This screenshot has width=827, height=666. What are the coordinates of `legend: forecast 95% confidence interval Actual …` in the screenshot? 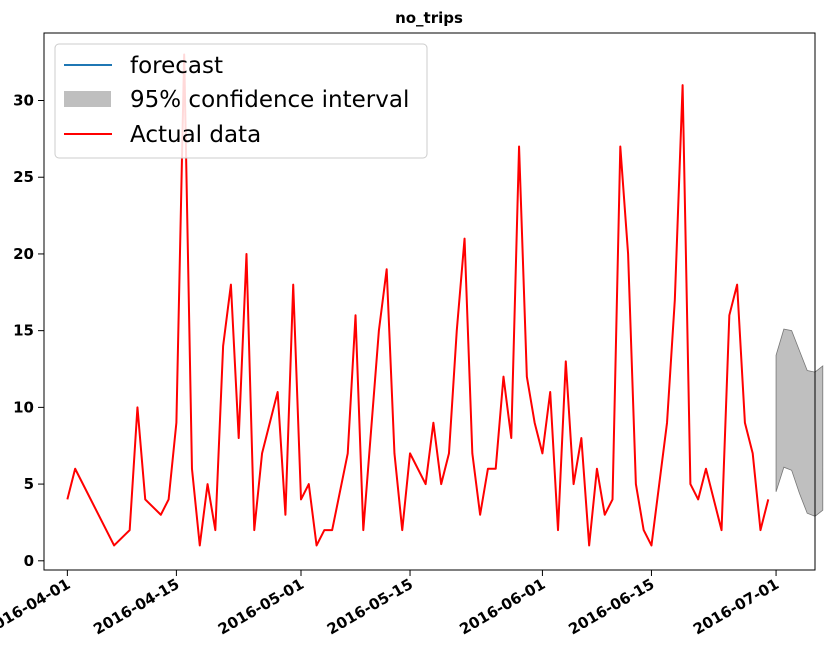 It's located at (241, 101).